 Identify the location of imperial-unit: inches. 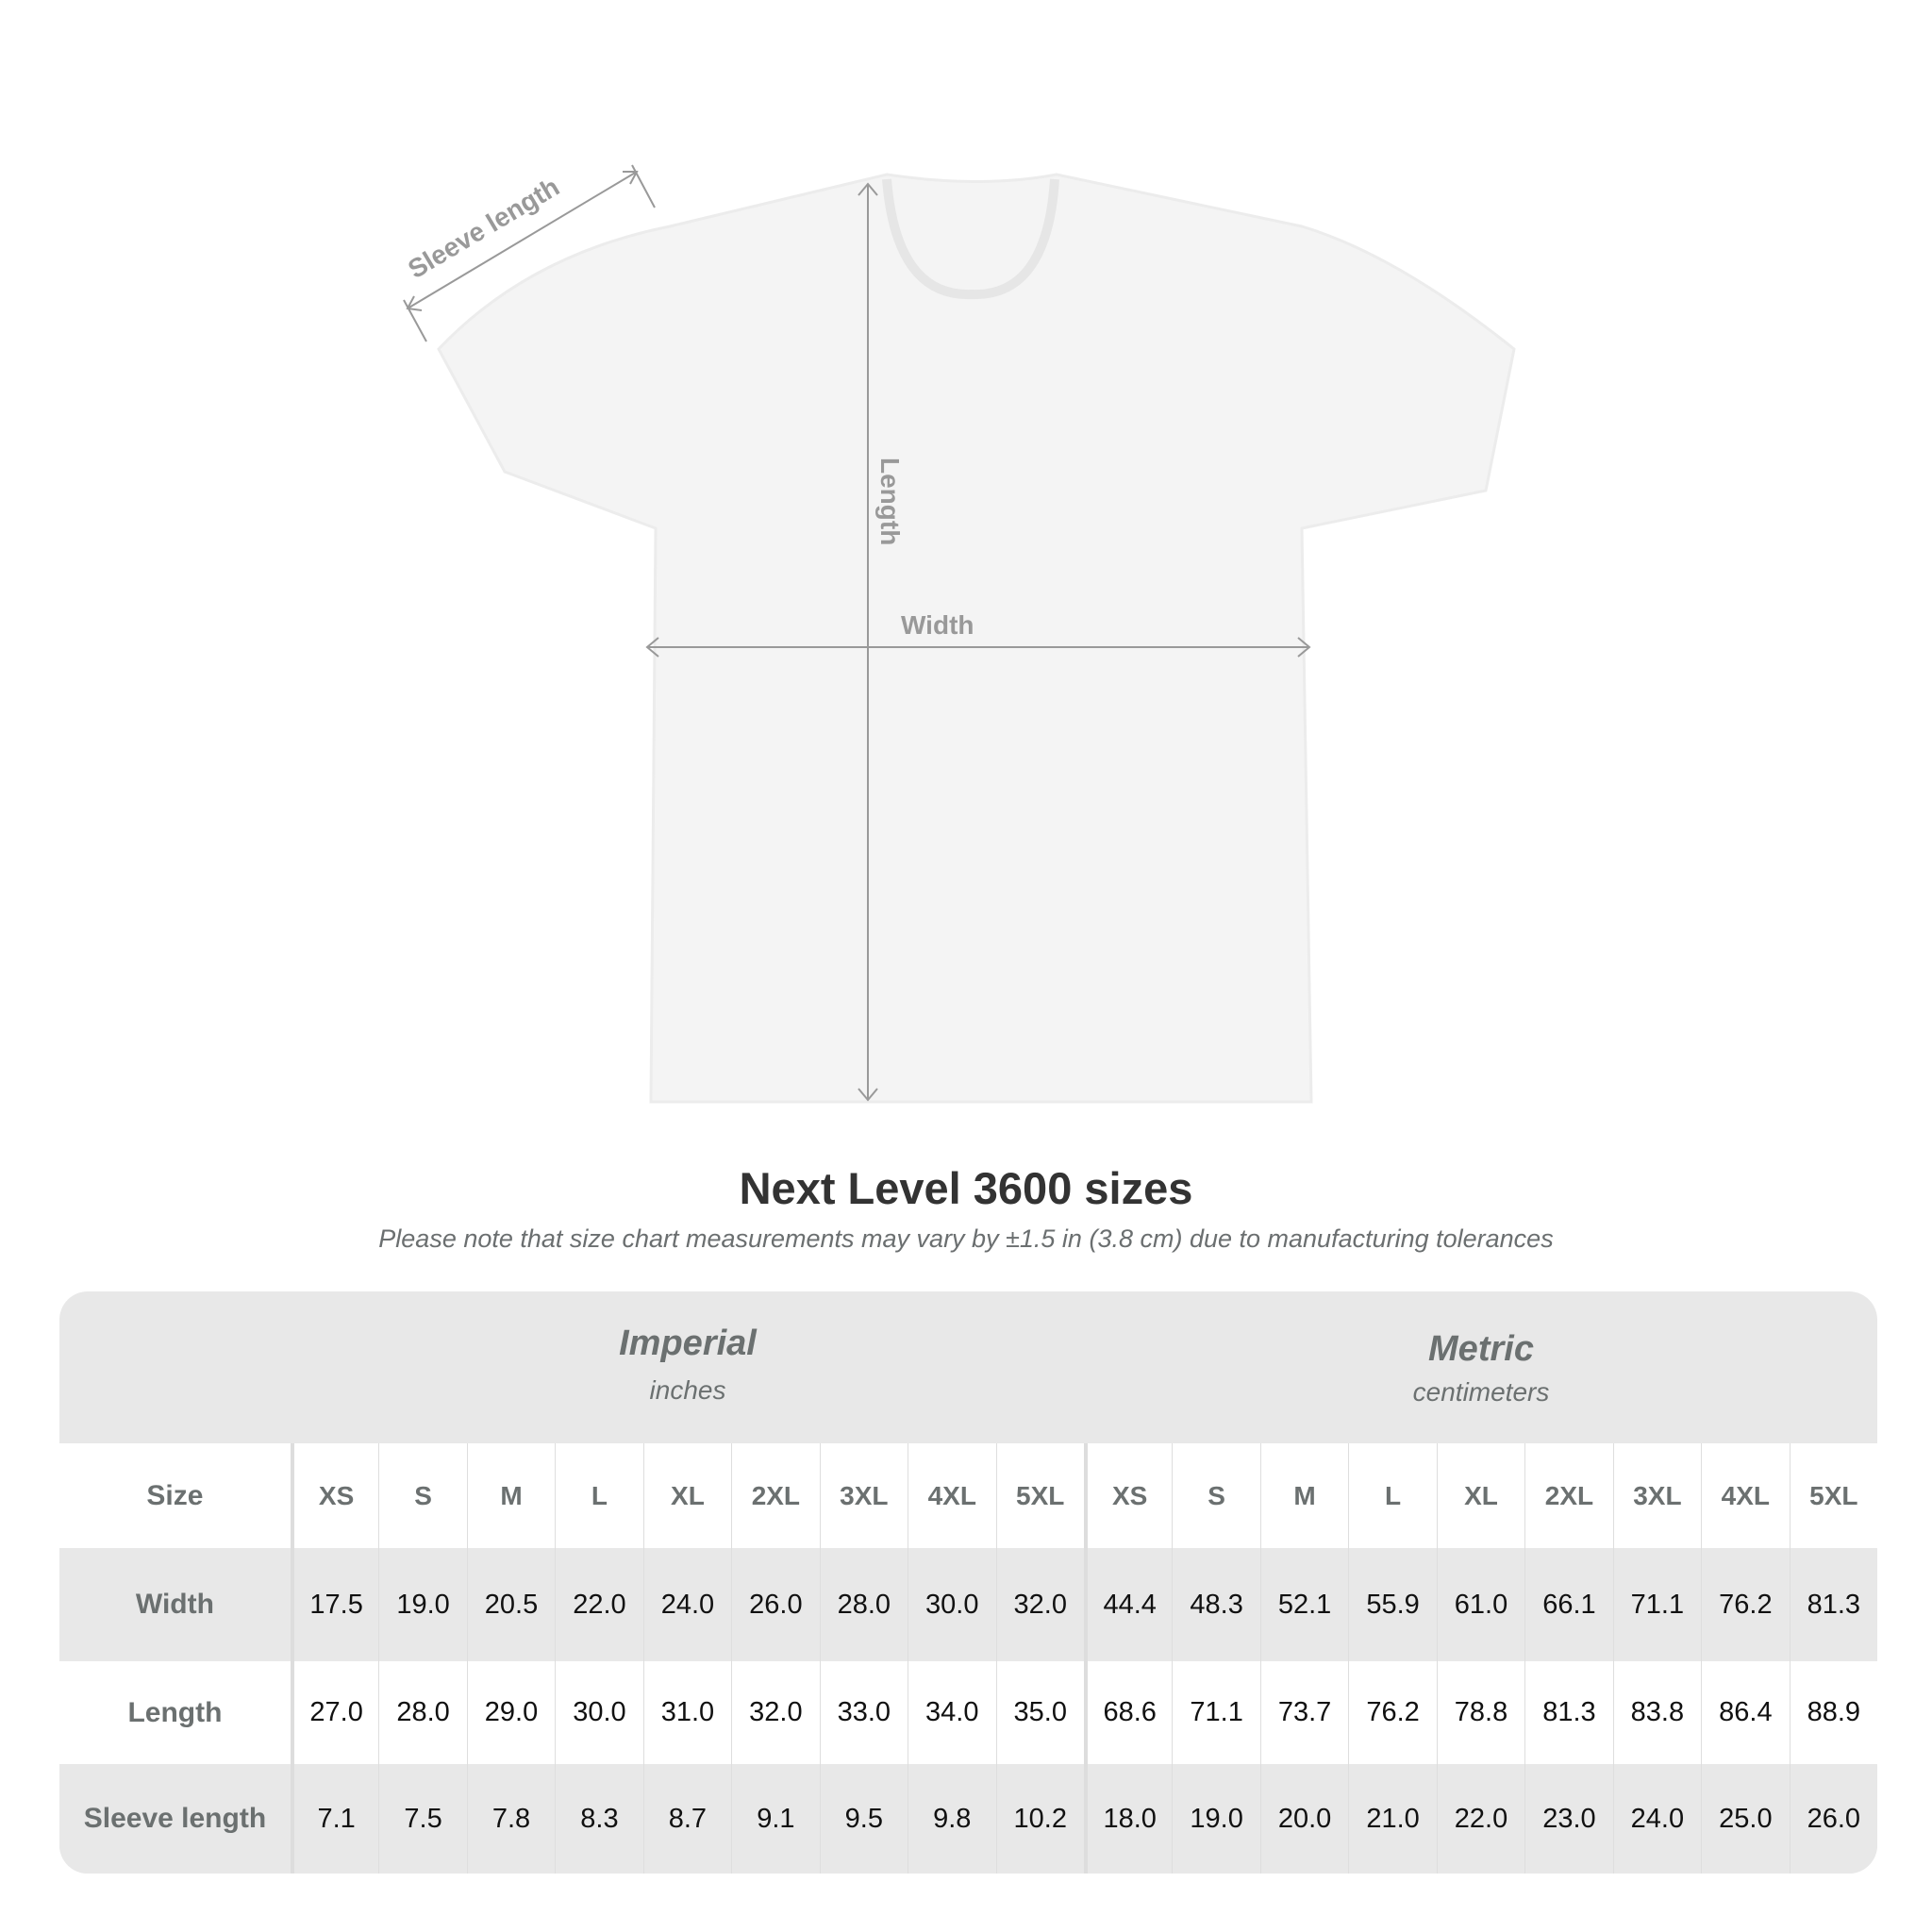
(687, 1390).